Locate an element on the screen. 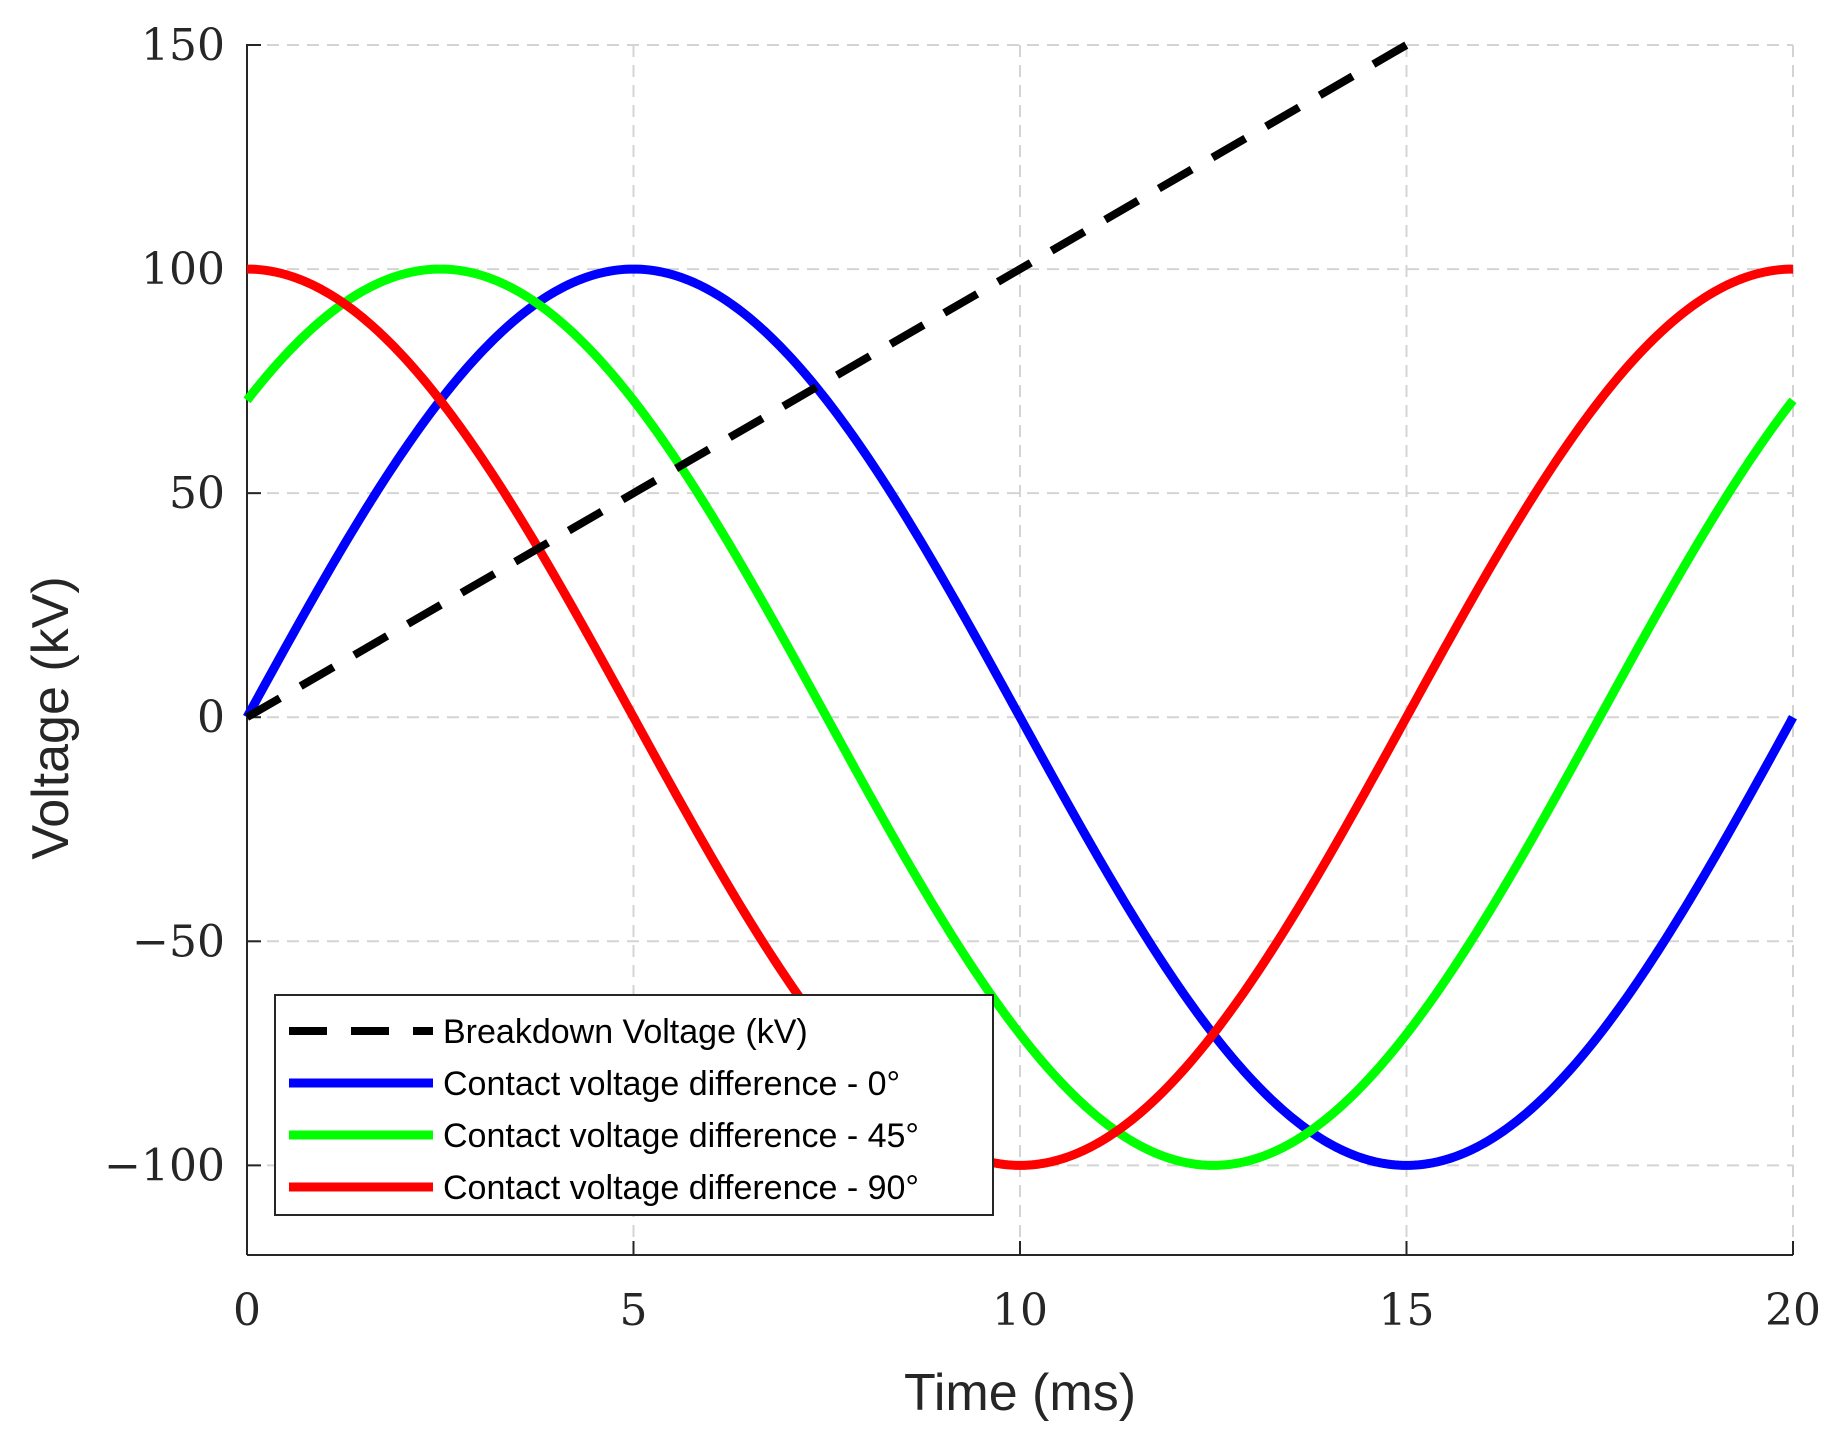 This screenshot has width=1830, height=1437. x-axis-title: Time (ms) is located at coordinates (1020, 1393).